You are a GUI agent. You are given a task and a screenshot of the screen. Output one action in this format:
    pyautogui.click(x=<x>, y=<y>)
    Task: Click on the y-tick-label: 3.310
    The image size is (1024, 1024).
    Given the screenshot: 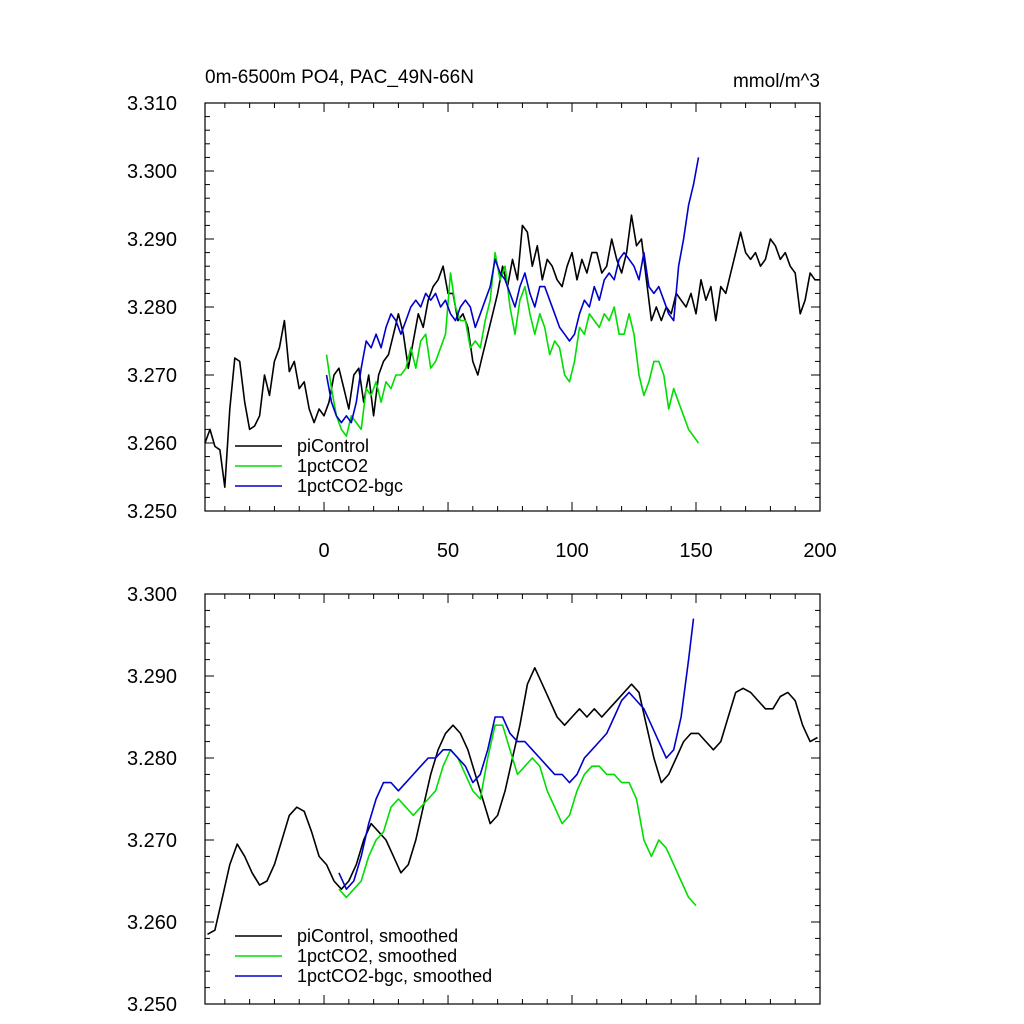 What is the action you would take?
    pyautogui.click(x=152, y=104)
    